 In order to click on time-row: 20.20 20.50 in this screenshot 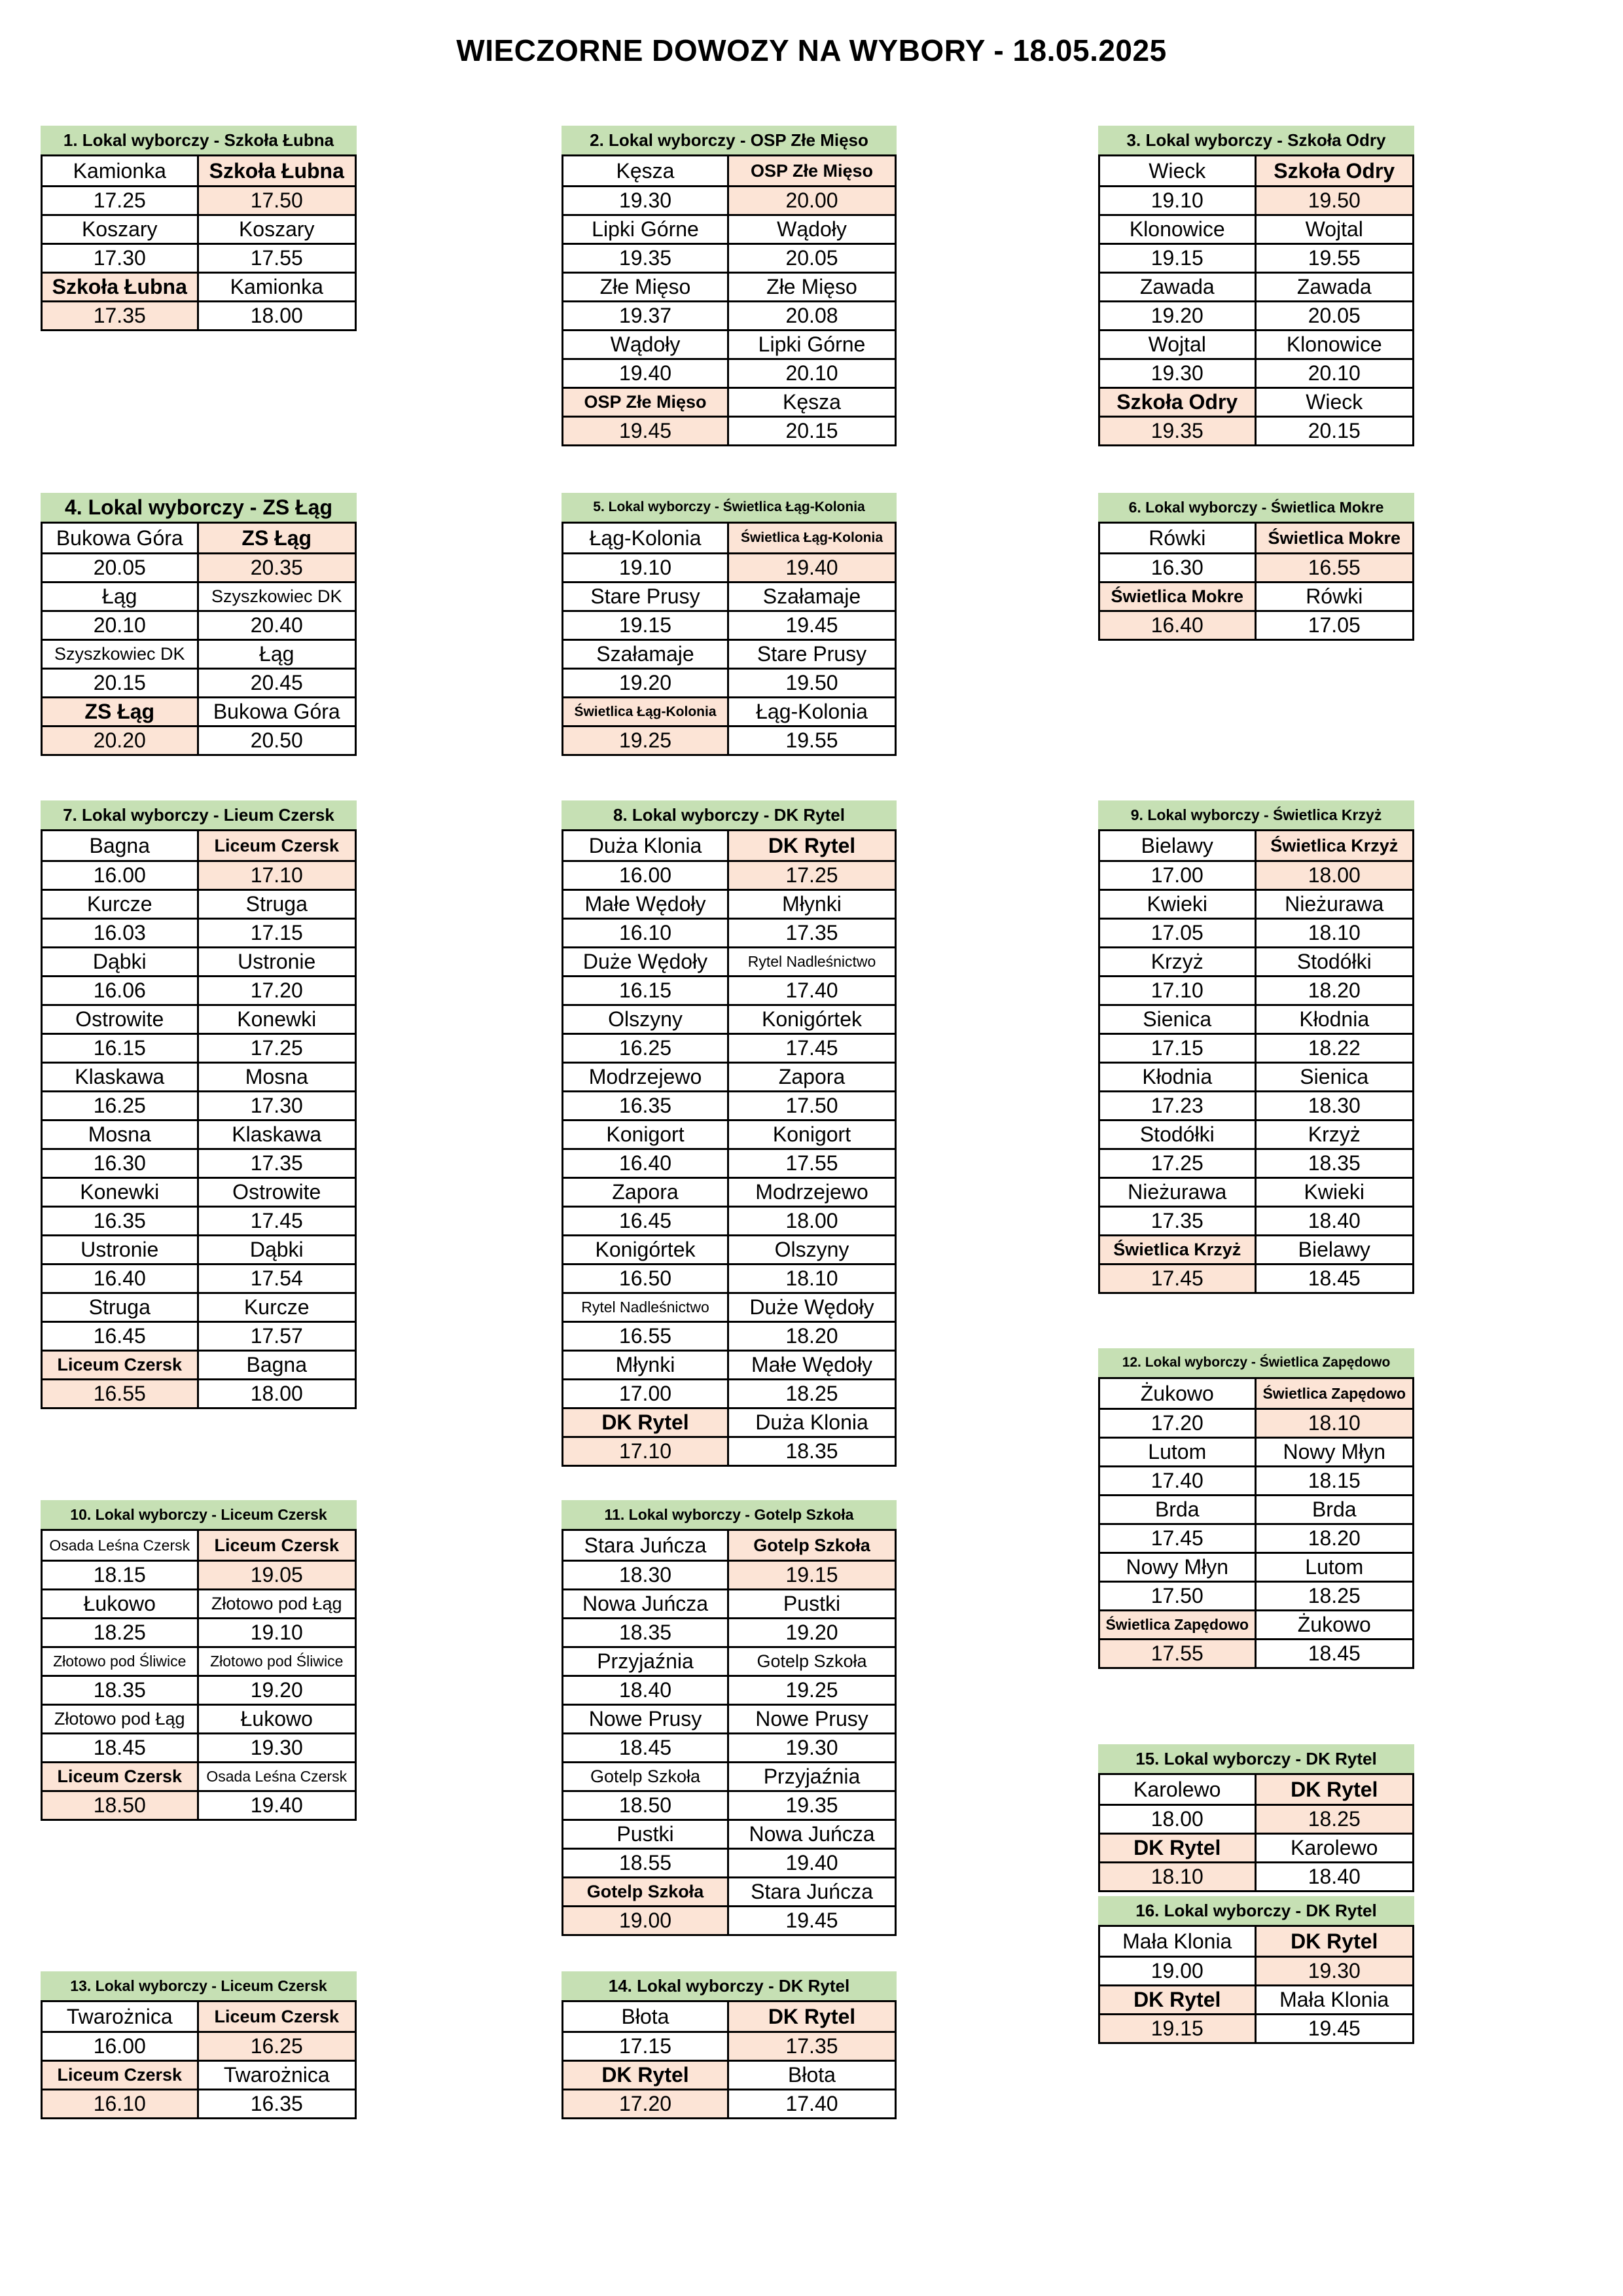, I will do `click(199, 739)`.